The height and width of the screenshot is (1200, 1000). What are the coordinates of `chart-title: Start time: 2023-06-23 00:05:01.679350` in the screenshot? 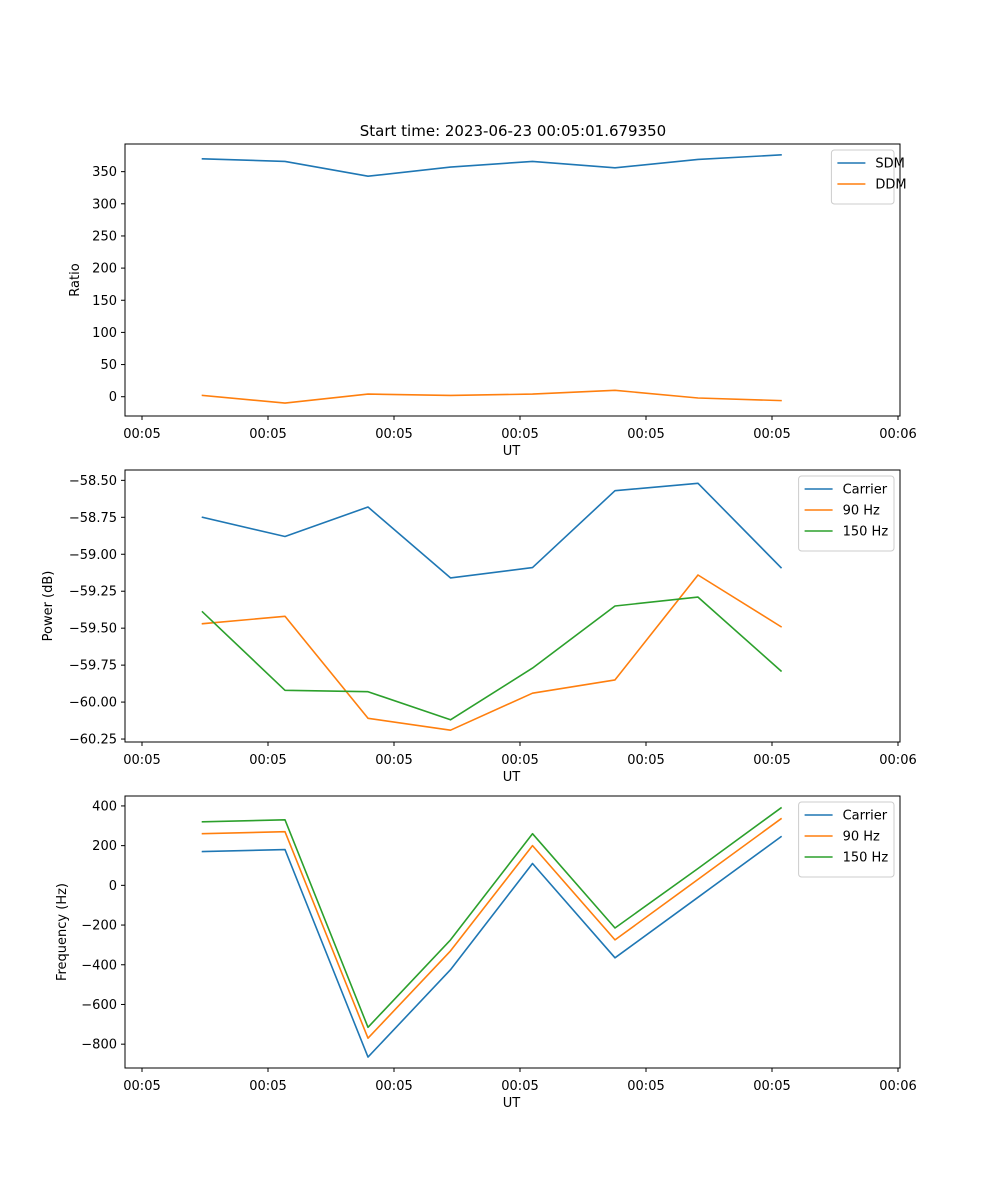 It's located at (513, 131).